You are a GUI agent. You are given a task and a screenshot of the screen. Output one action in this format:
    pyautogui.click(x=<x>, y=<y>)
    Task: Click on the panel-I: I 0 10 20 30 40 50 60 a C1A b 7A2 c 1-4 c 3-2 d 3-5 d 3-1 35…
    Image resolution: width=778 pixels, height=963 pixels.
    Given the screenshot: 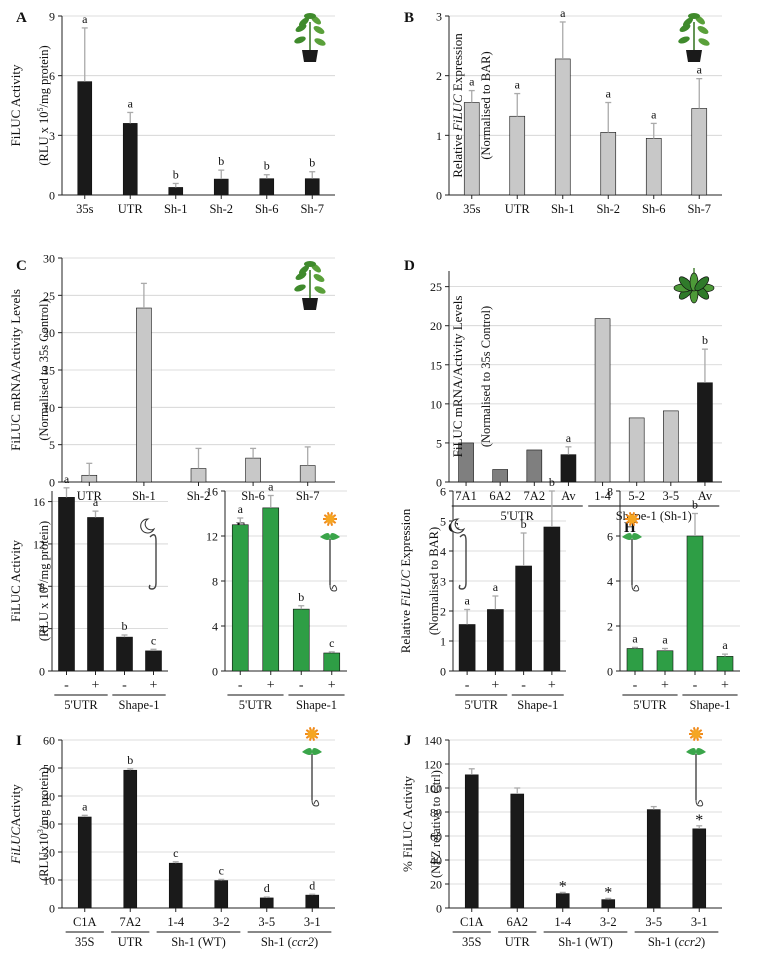 What is the action you would take?
    pyautogui.click(x=171, y=838)
    